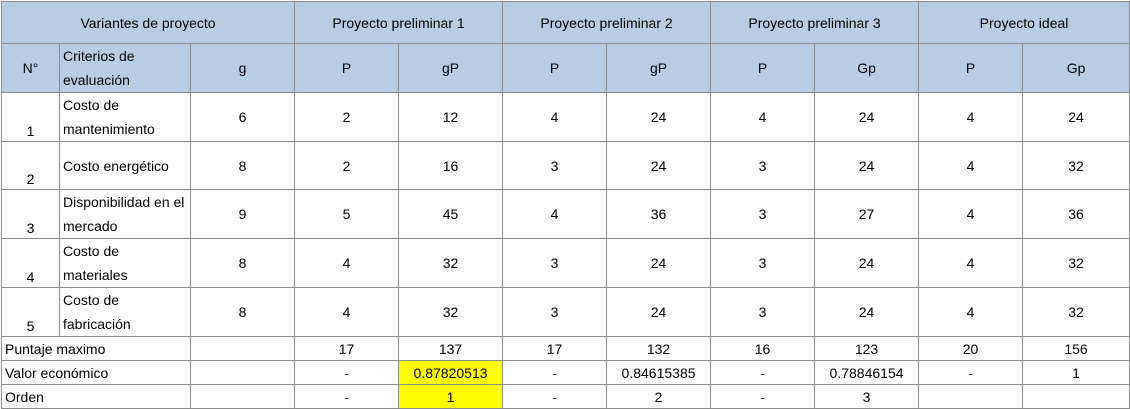 The image size is (1130, 409). Describe the element at coordinates (451, 117) in the screenshot. I see `cell: 12` at that location.